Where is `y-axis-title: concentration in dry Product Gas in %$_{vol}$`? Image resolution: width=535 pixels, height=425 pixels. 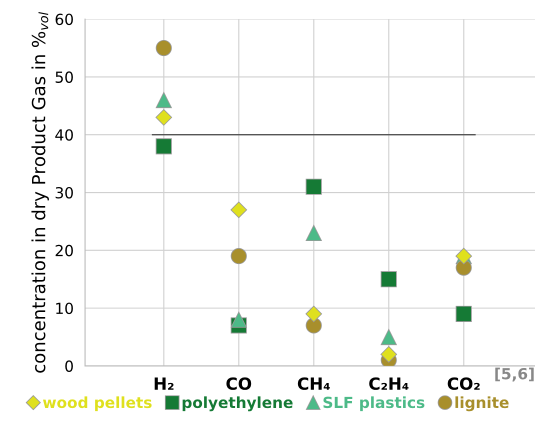
y-axis-title: concentration in dry Product Gas in %$_{vol}$ is located at coordinates (40, 192).